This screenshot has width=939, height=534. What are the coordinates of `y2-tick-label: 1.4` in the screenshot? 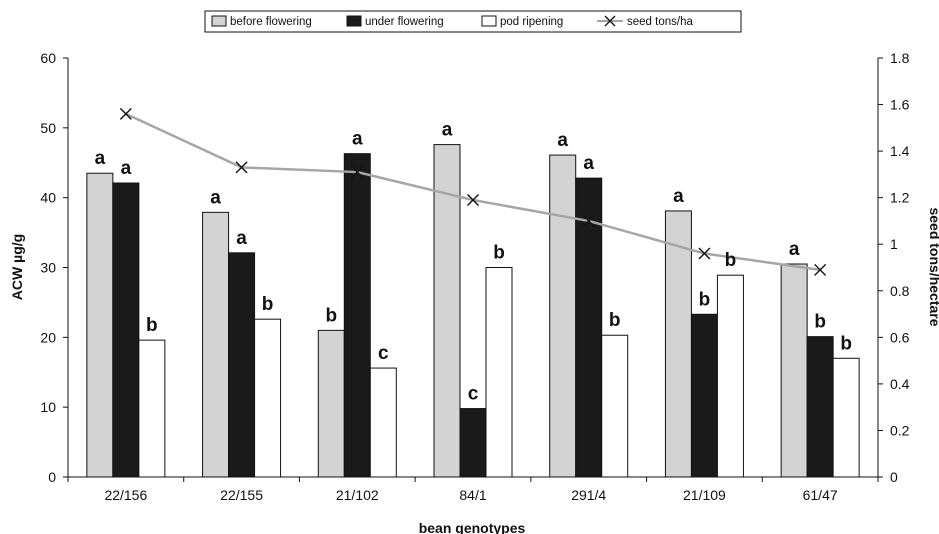 It's located at (900, 151).